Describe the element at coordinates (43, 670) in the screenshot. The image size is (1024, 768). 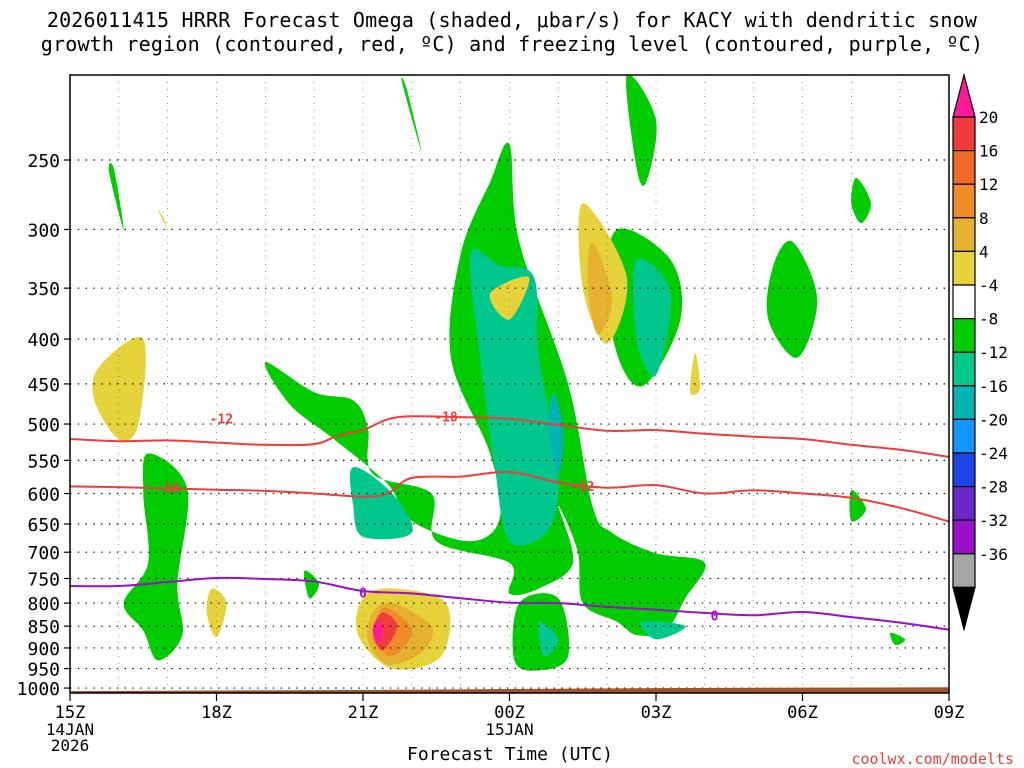
I see `y-tick-label: 950` at that location.